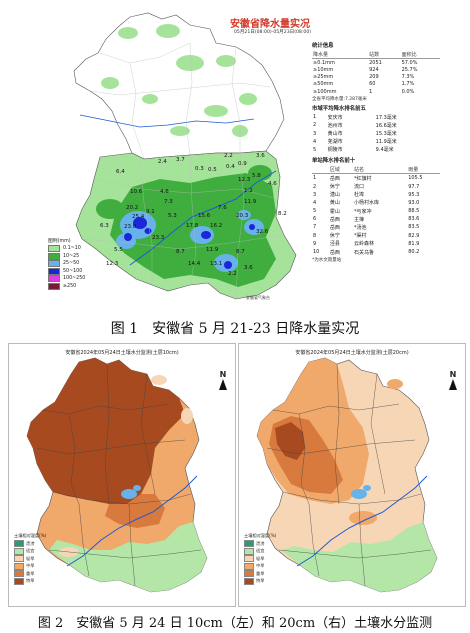 The image size is (470, 633). What do you see at coordinates (260, 566) in the screenshot?
I see `soil-legend-item: 中旱` at bounding box center [260, 566].